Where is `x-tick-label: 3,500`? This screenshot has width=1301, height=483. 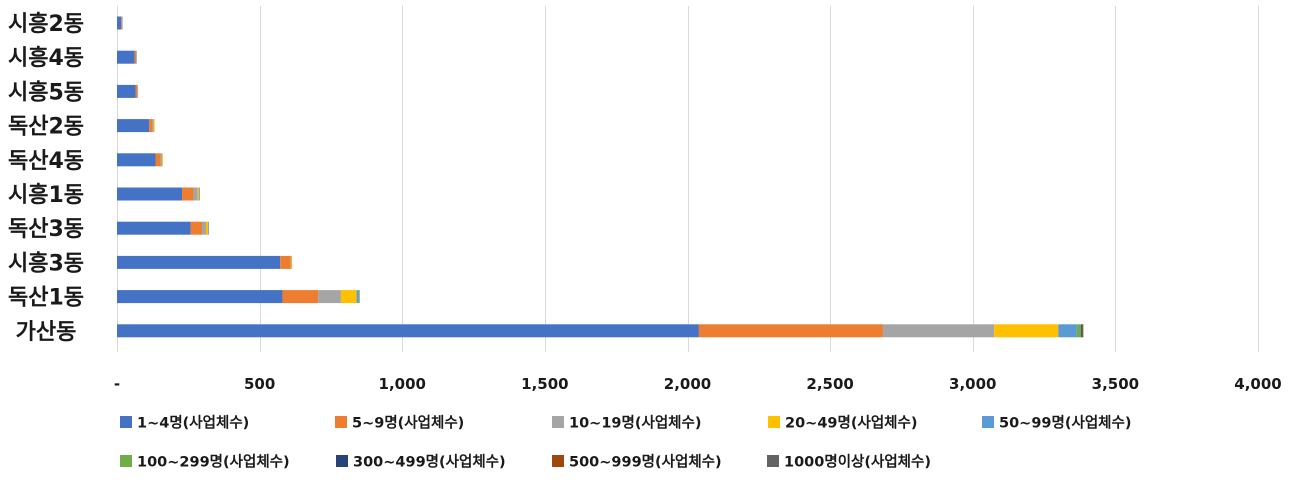 x-tick-label: 3,500 is located at coordinates (1115, 384).